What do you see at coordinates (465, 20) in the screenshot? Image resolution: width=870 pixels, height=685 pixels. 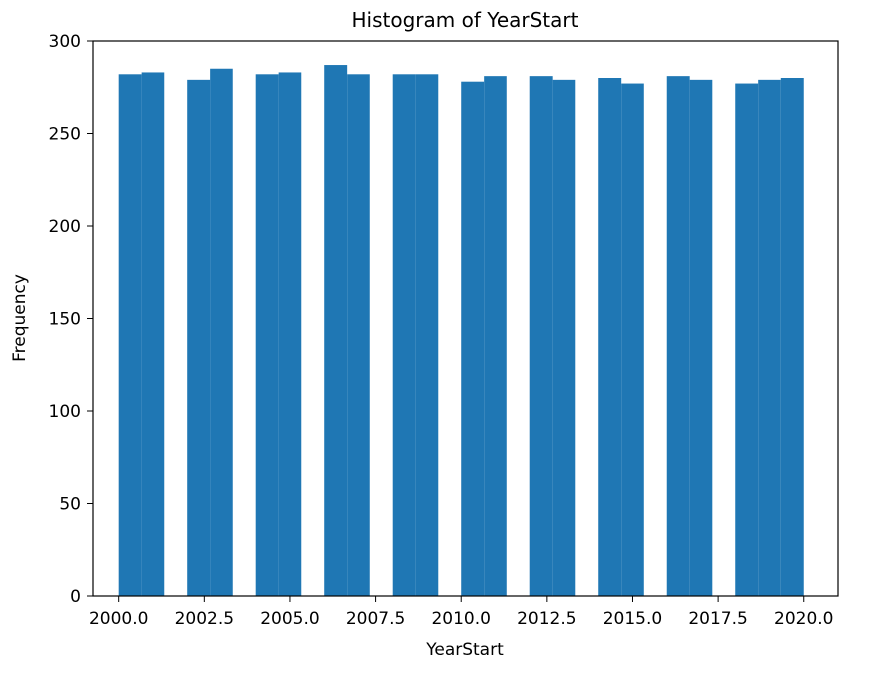 I see `chart-title: Histogram of YearStart` at bounding box center [465, 20].